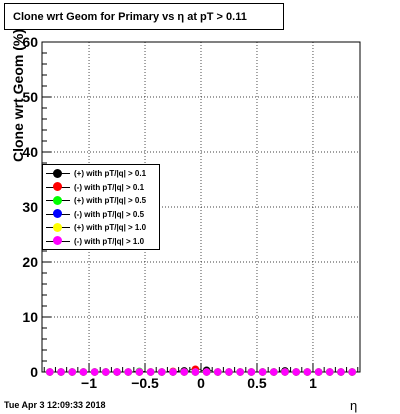 This screenshot has height=414, width=400. What do you see at coordinates (30, 317) in the screenshot?
I see `y-tick-label: 10` at bounding box center [30, 317].